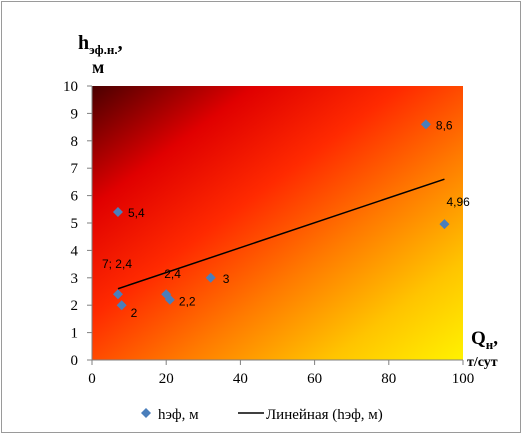  I want to click on data-point-label: 2,4, so click(172, 274).